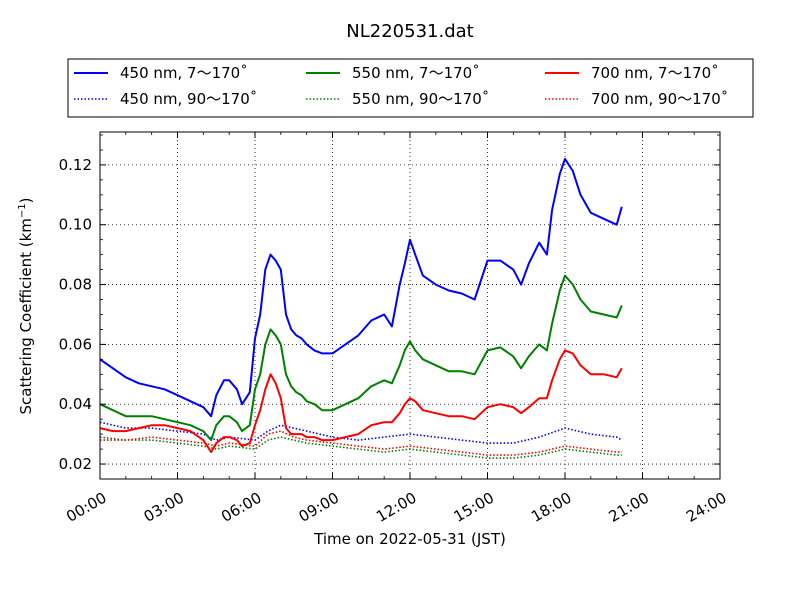  I want to click on x-axis-label: Time on 2022-05-31 (JST), so click(409, 539).